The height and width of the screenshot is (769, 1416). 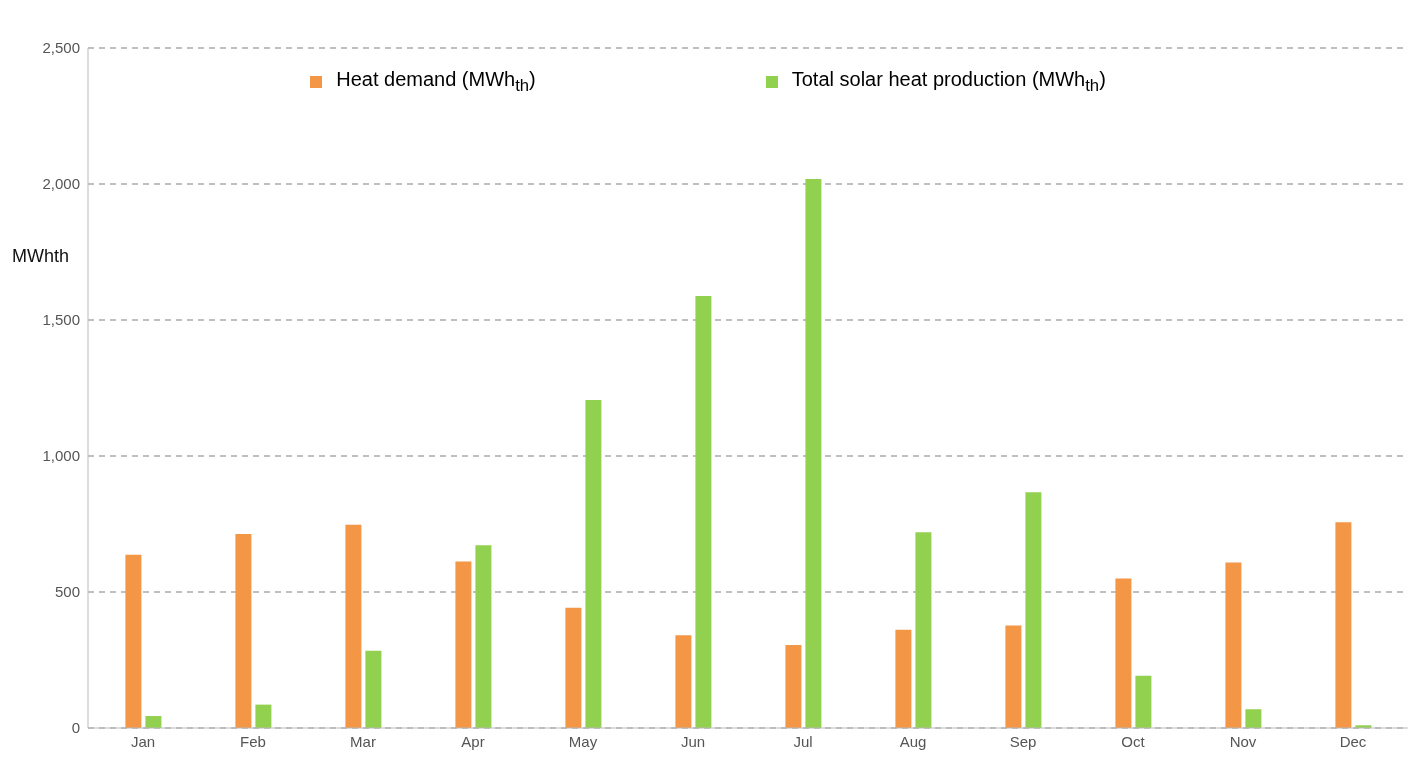 I want to click on x-tick-label: Dec, so click(x=1353, y=741).